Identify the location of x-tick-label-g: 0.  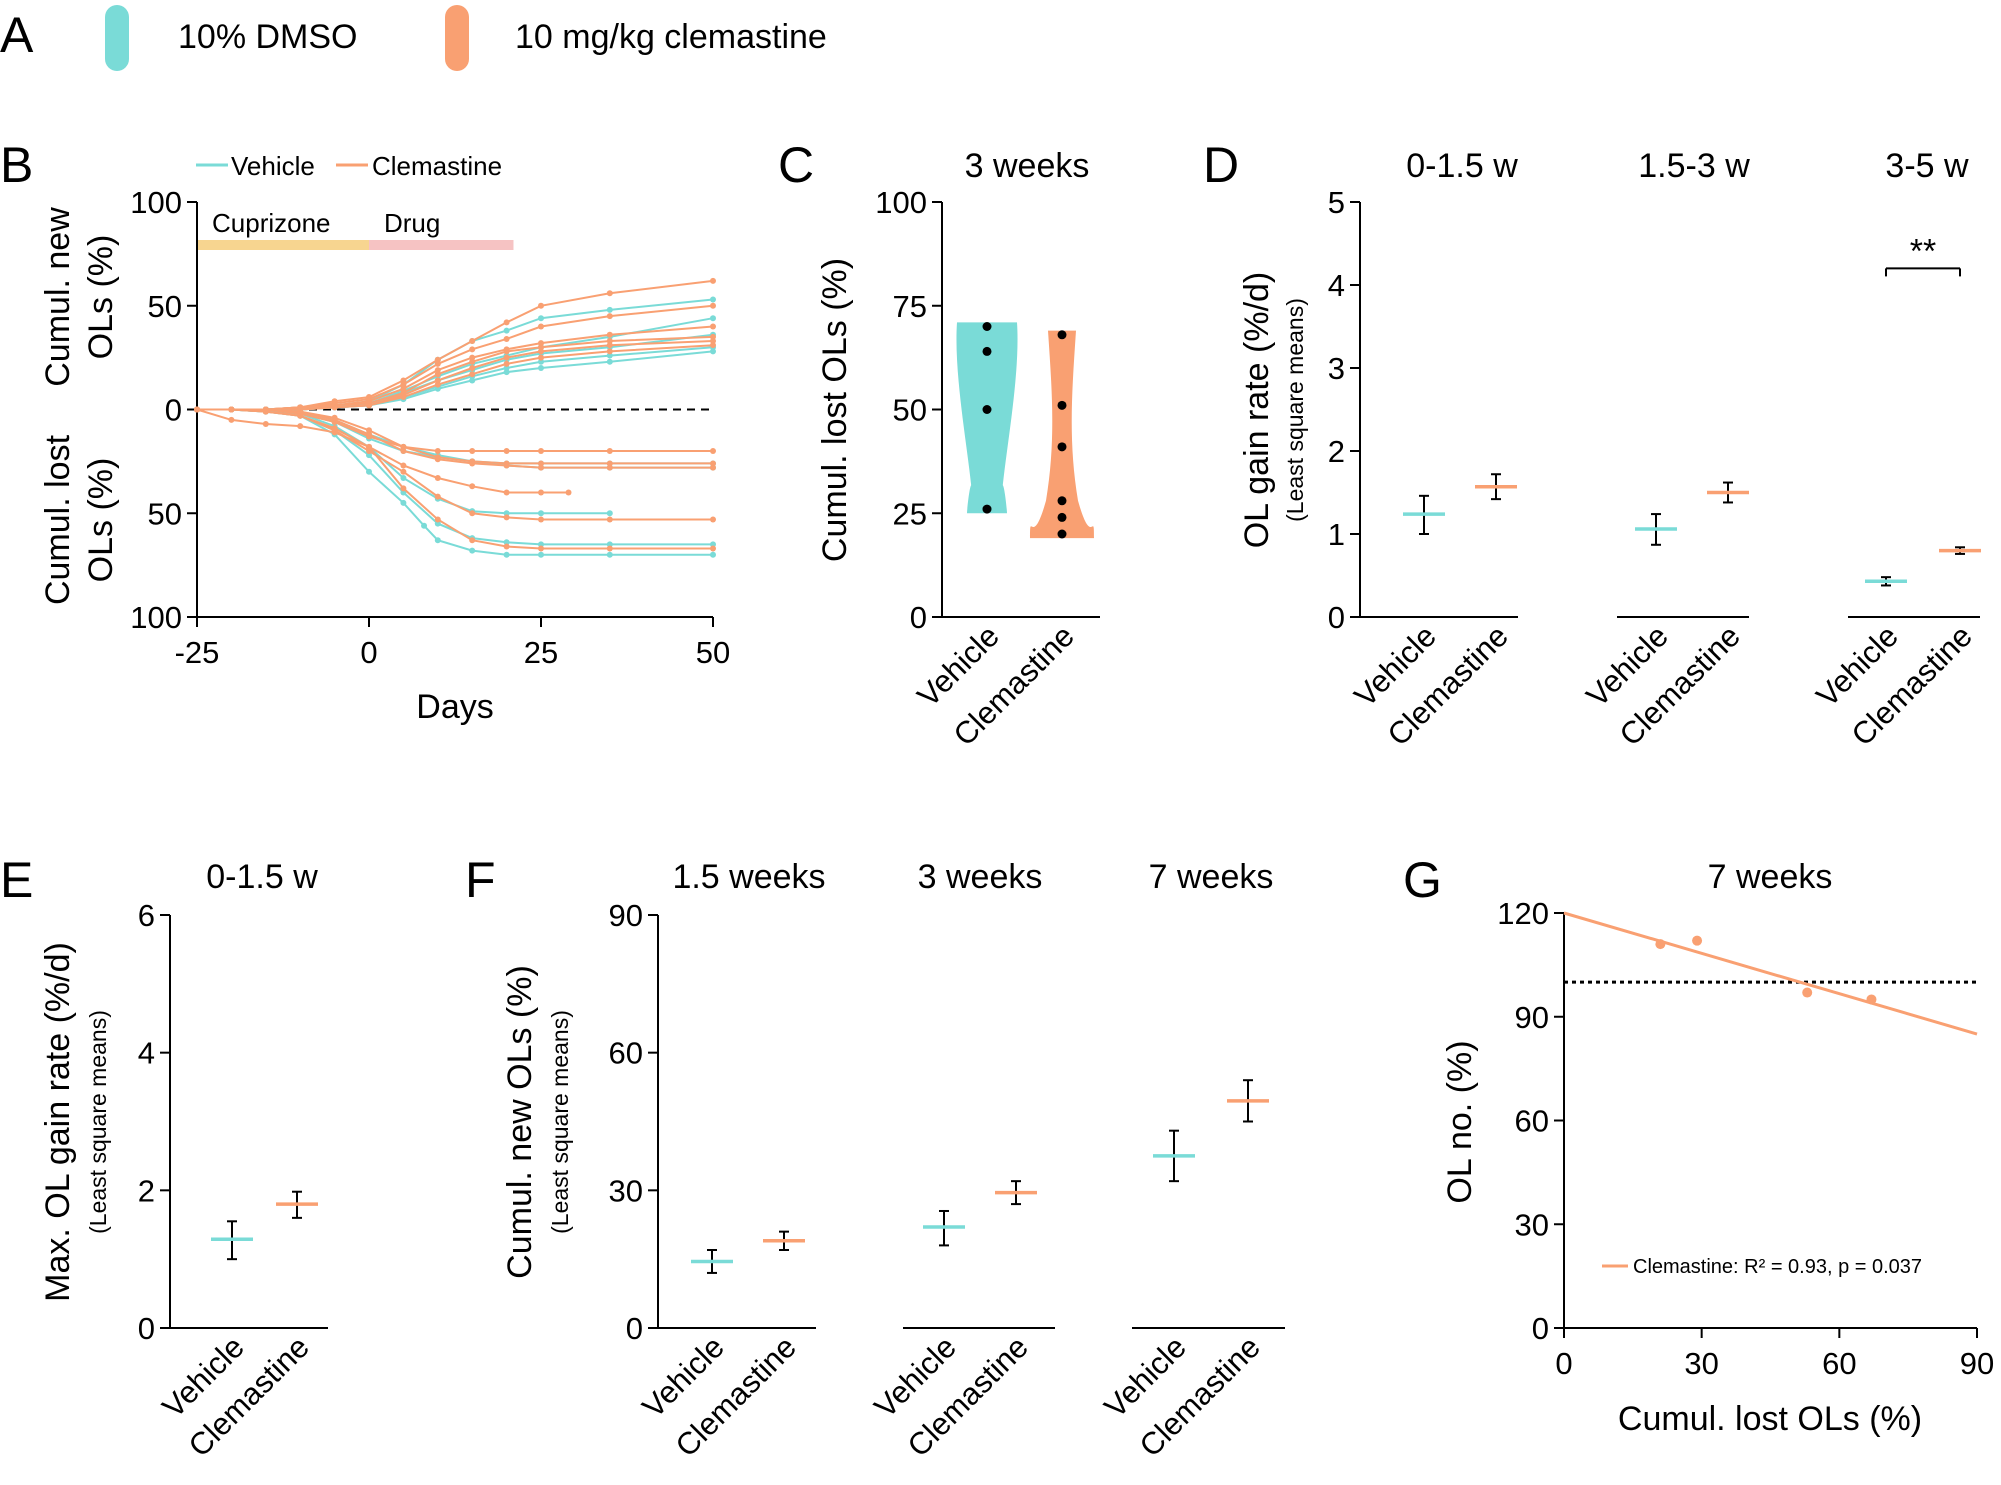
(1563, 1363).